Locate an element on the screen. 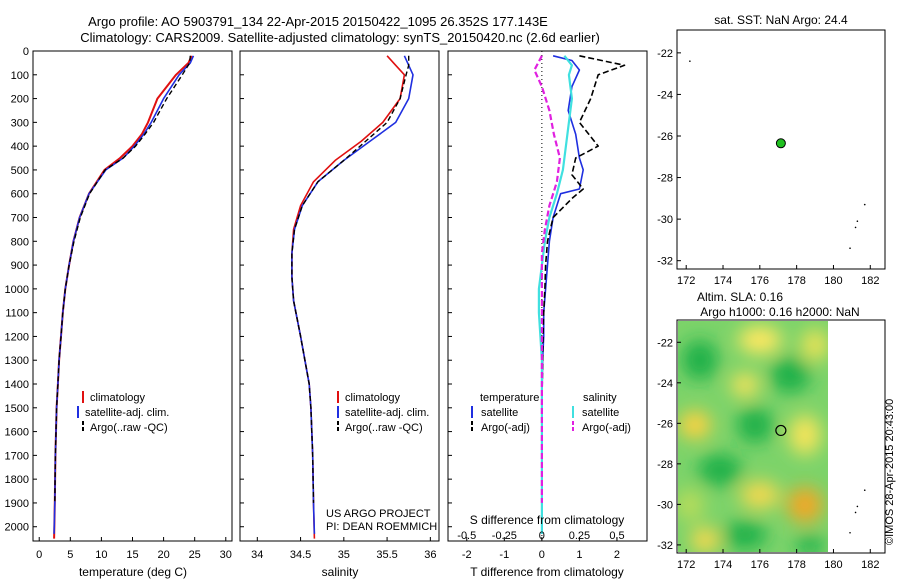  y-tick-label: 1600 is located at coordinates (17, 433).